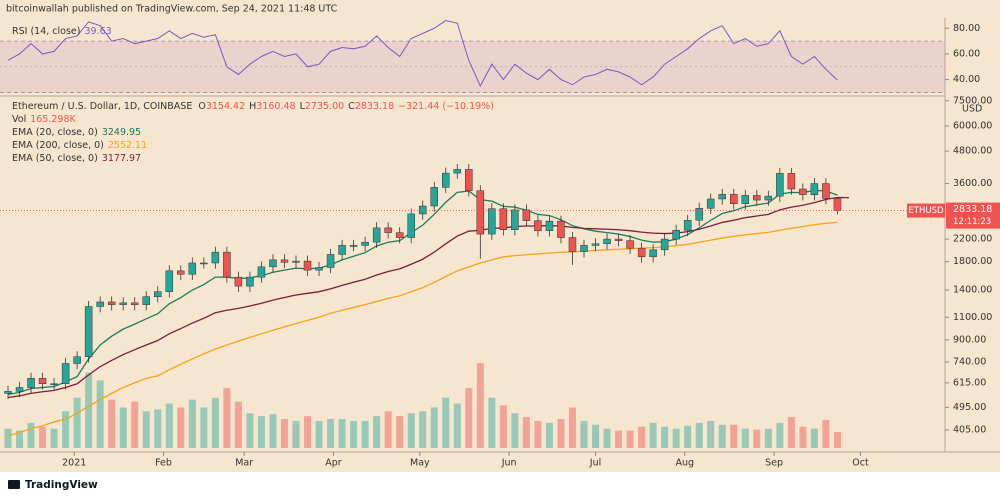 This screenshot has height=497, width=1000. I want to click on ticker-tag, so click(926, 210).